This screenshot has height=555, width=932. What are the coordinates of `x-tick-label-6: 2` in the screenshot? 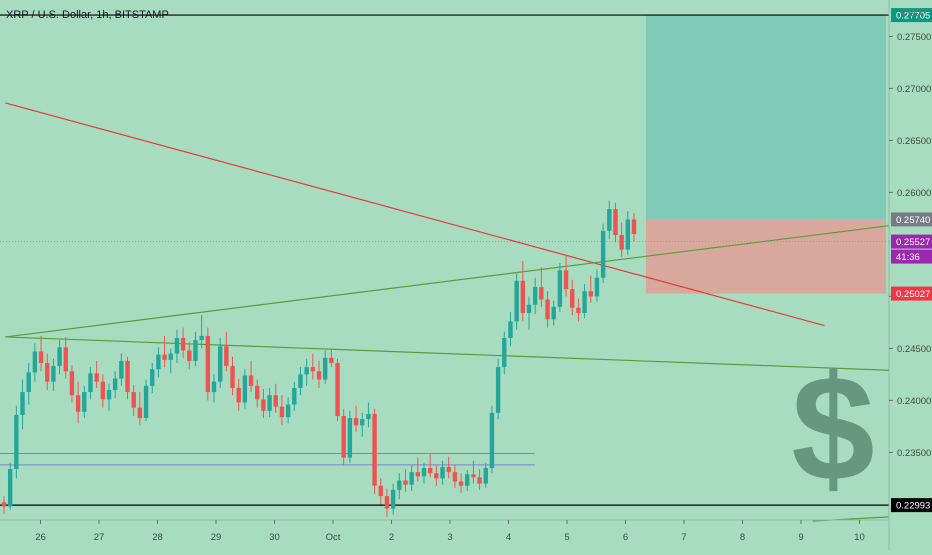 It's located at (391, 537).